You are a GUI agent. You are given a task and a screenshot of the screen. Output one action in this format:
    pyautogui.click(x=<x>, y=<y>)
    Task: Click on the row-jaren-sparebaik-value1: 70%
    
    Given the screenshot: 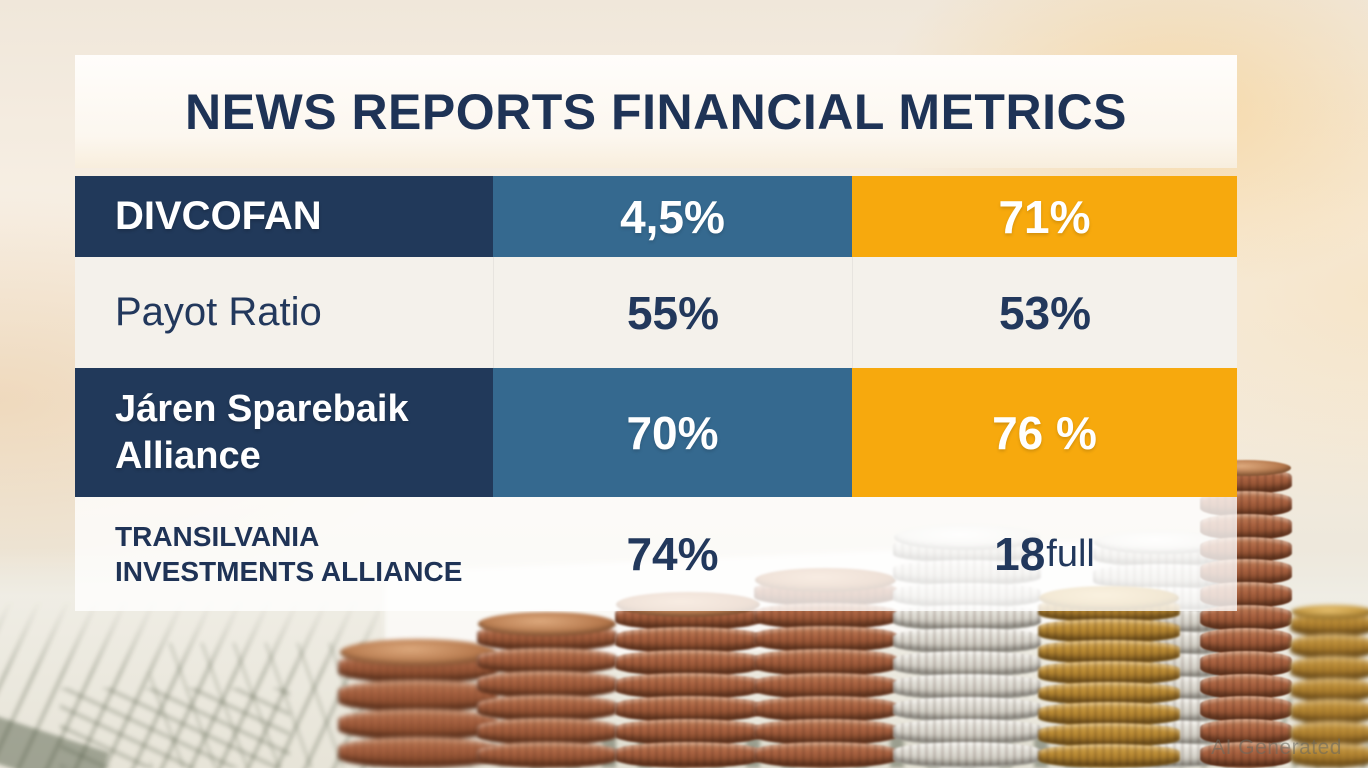 What is the action you would take?
    pyautogui.click(x=672, y=432)
    